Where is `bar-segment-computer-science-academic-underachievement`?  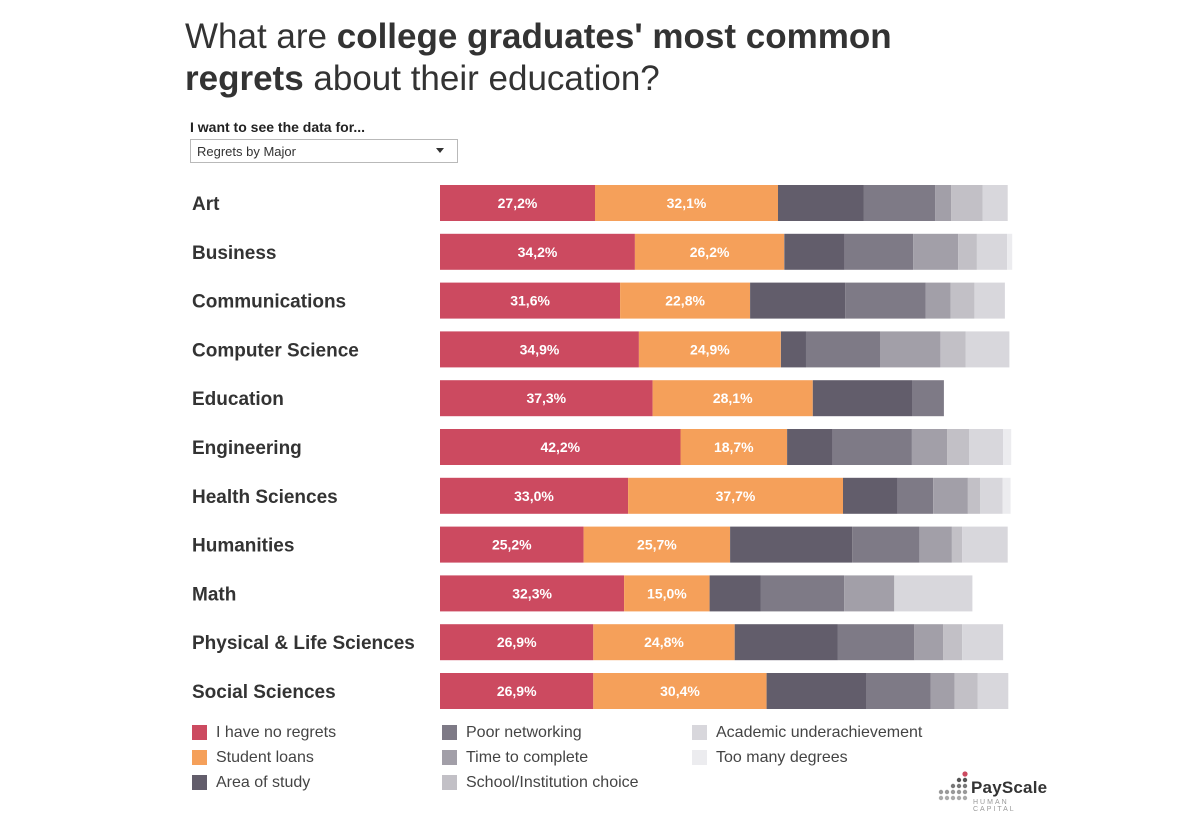 bar-segment-computer-science-academic-underachievement is located at coordinates (987, 349).